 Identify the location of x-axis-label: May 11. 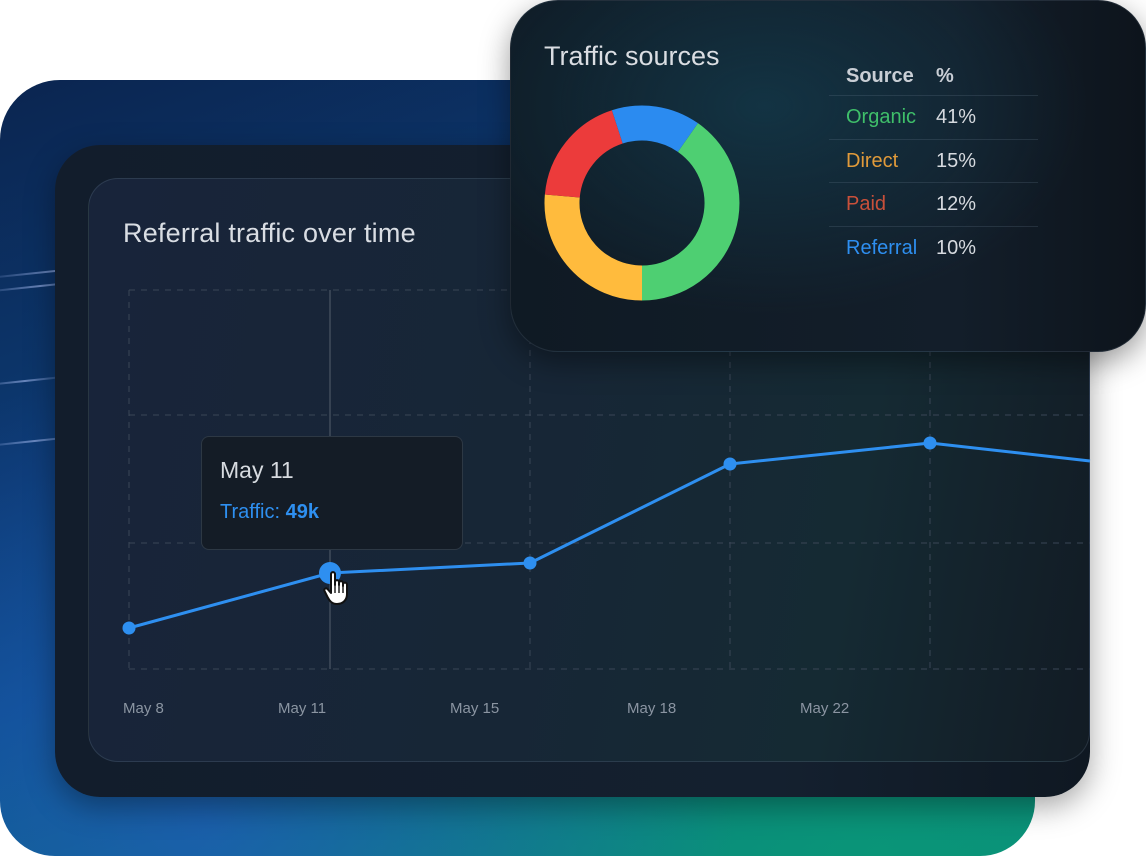
(302, 708).